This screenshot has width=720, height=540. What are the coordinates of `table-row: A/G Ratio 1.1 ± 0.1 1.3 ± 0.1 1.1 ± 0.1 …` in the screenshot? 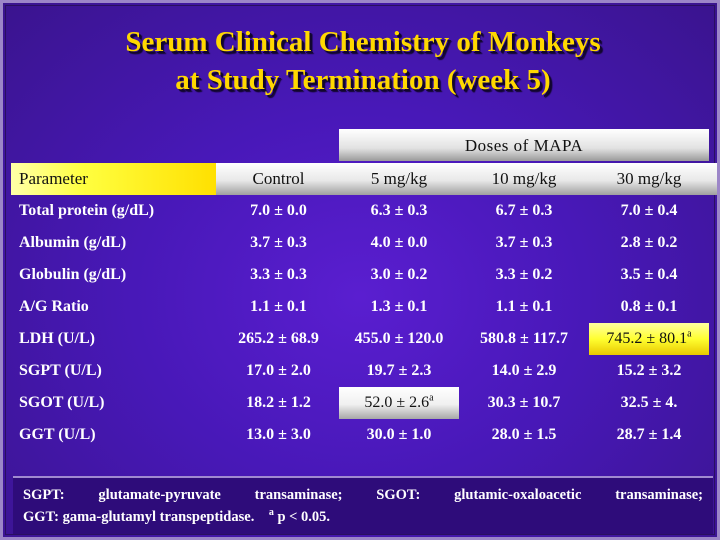 It's located at (364, 307).